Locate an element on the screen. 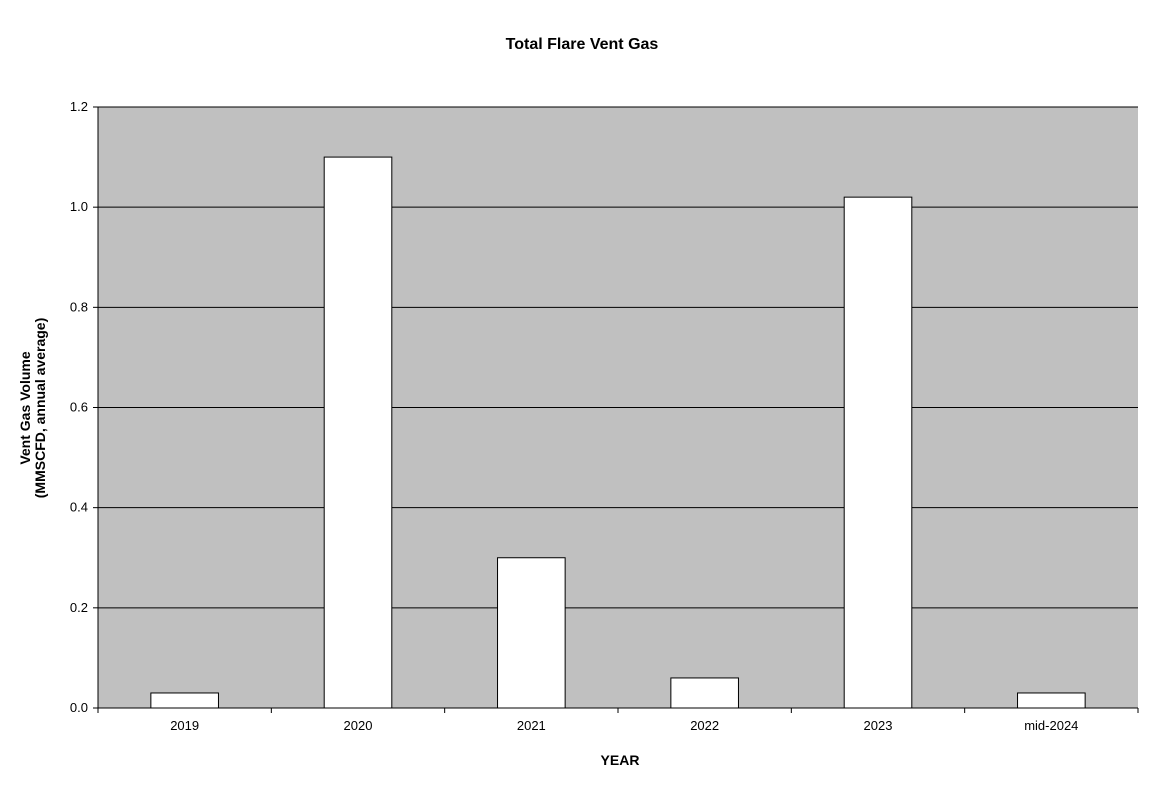 The image size is (1151, 794). y-axis: 0.0 0.2 0.4 0.6 0.8 1.0 1.2 is located at coordinates (84, 407).